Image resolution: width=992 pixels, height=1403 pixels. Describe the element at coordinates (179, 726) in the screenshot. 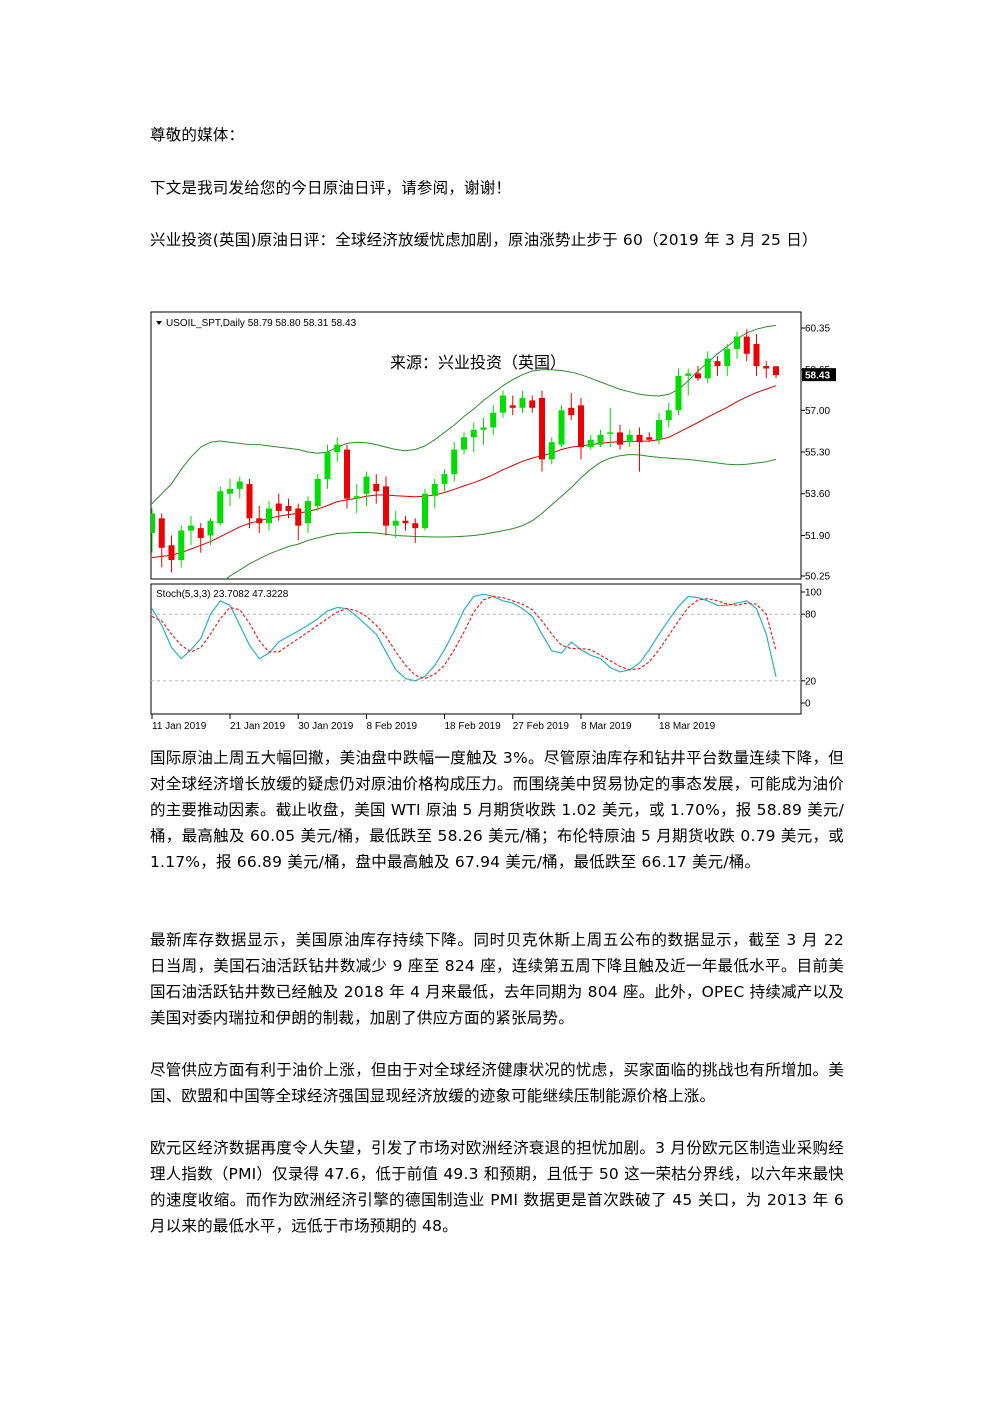

I see `x-tick-label: 11 Jan 2019` at that location.